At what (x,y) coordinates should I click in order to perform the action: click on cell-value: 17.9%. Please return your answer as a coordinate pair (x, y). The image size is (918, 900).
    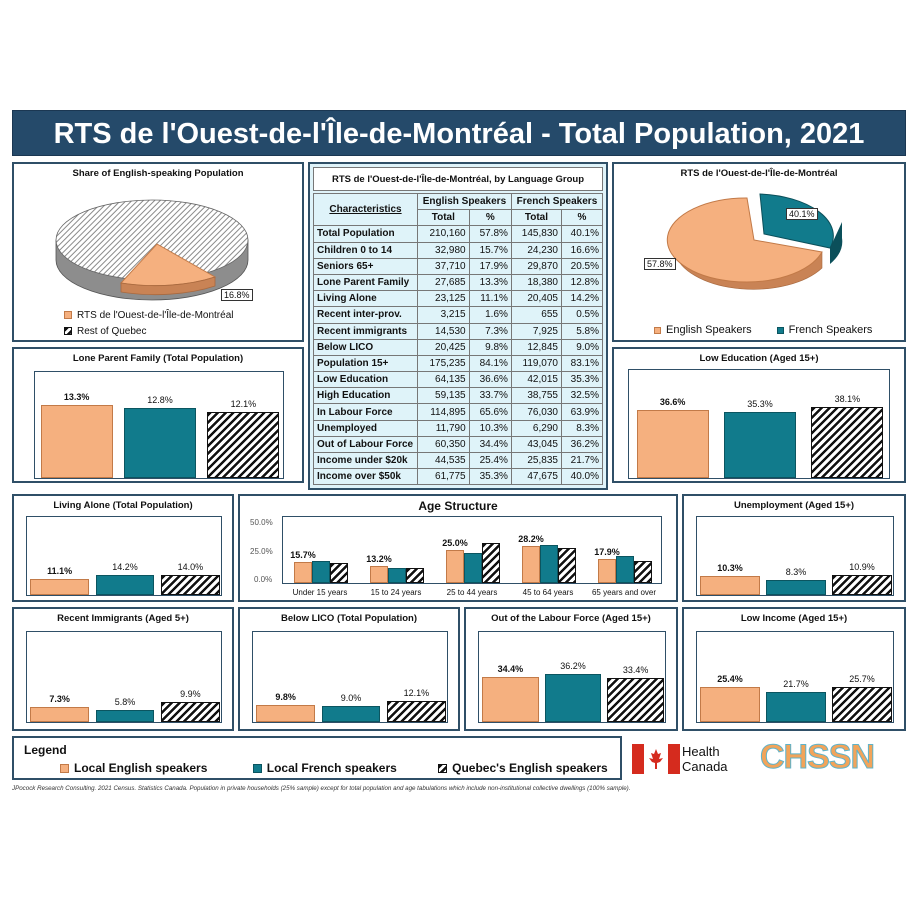
    Looking at the image, I should click on (490, 266).